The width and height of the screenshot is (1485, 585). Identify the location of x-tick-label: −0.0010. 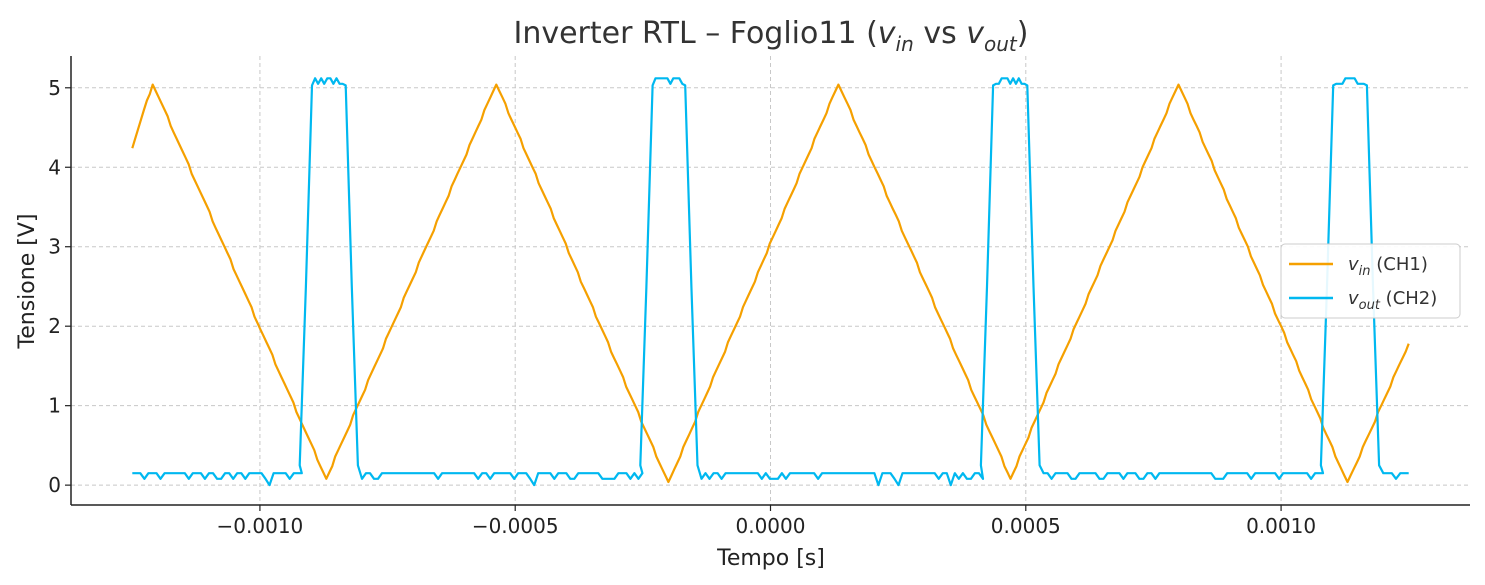
(260, 526).